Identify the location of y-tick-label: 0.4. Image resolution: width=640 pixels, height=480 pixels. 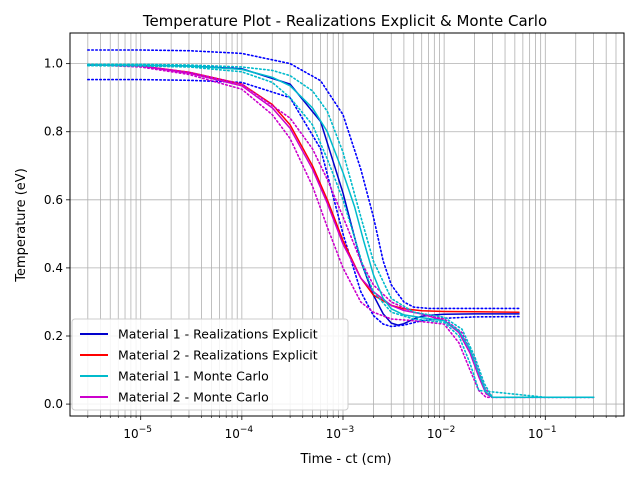
(53, 268).